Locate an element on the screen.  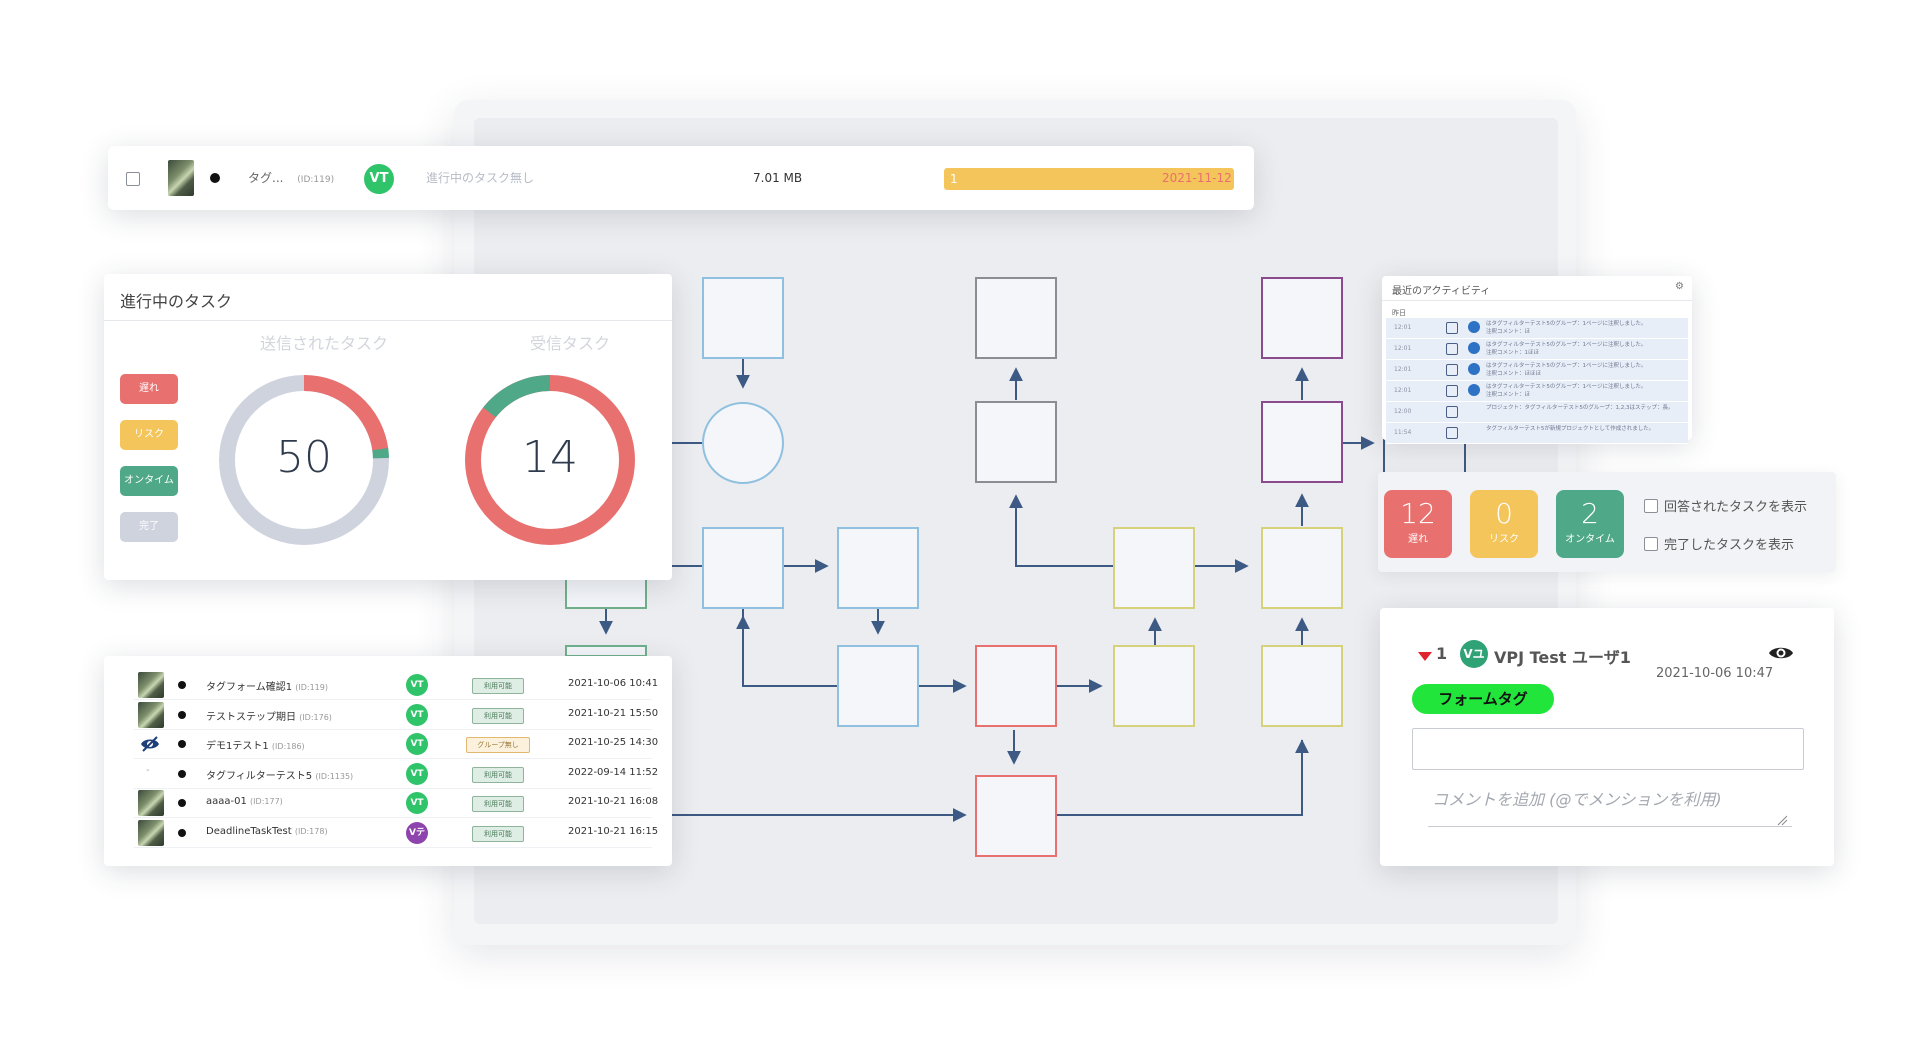
activity-time: 12:01 is located at coordinates (1403, 327).